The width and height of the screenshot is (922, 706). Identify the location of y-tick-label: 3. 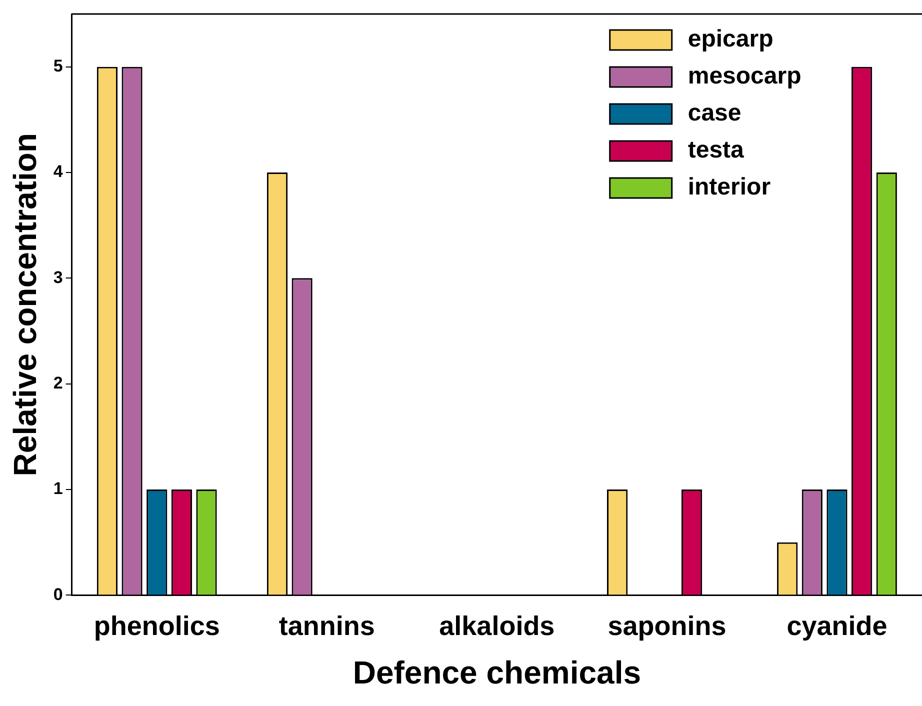
(58, 277).